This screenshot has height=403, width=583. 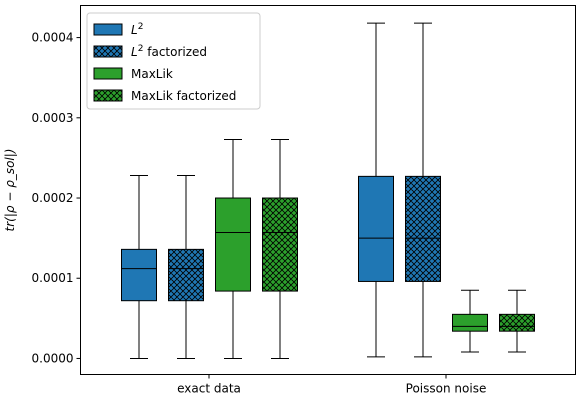 What do you see at coordinates (137, 29) in the screenshot?
I see `legend-label: L2` at bounding box center [137, 29].